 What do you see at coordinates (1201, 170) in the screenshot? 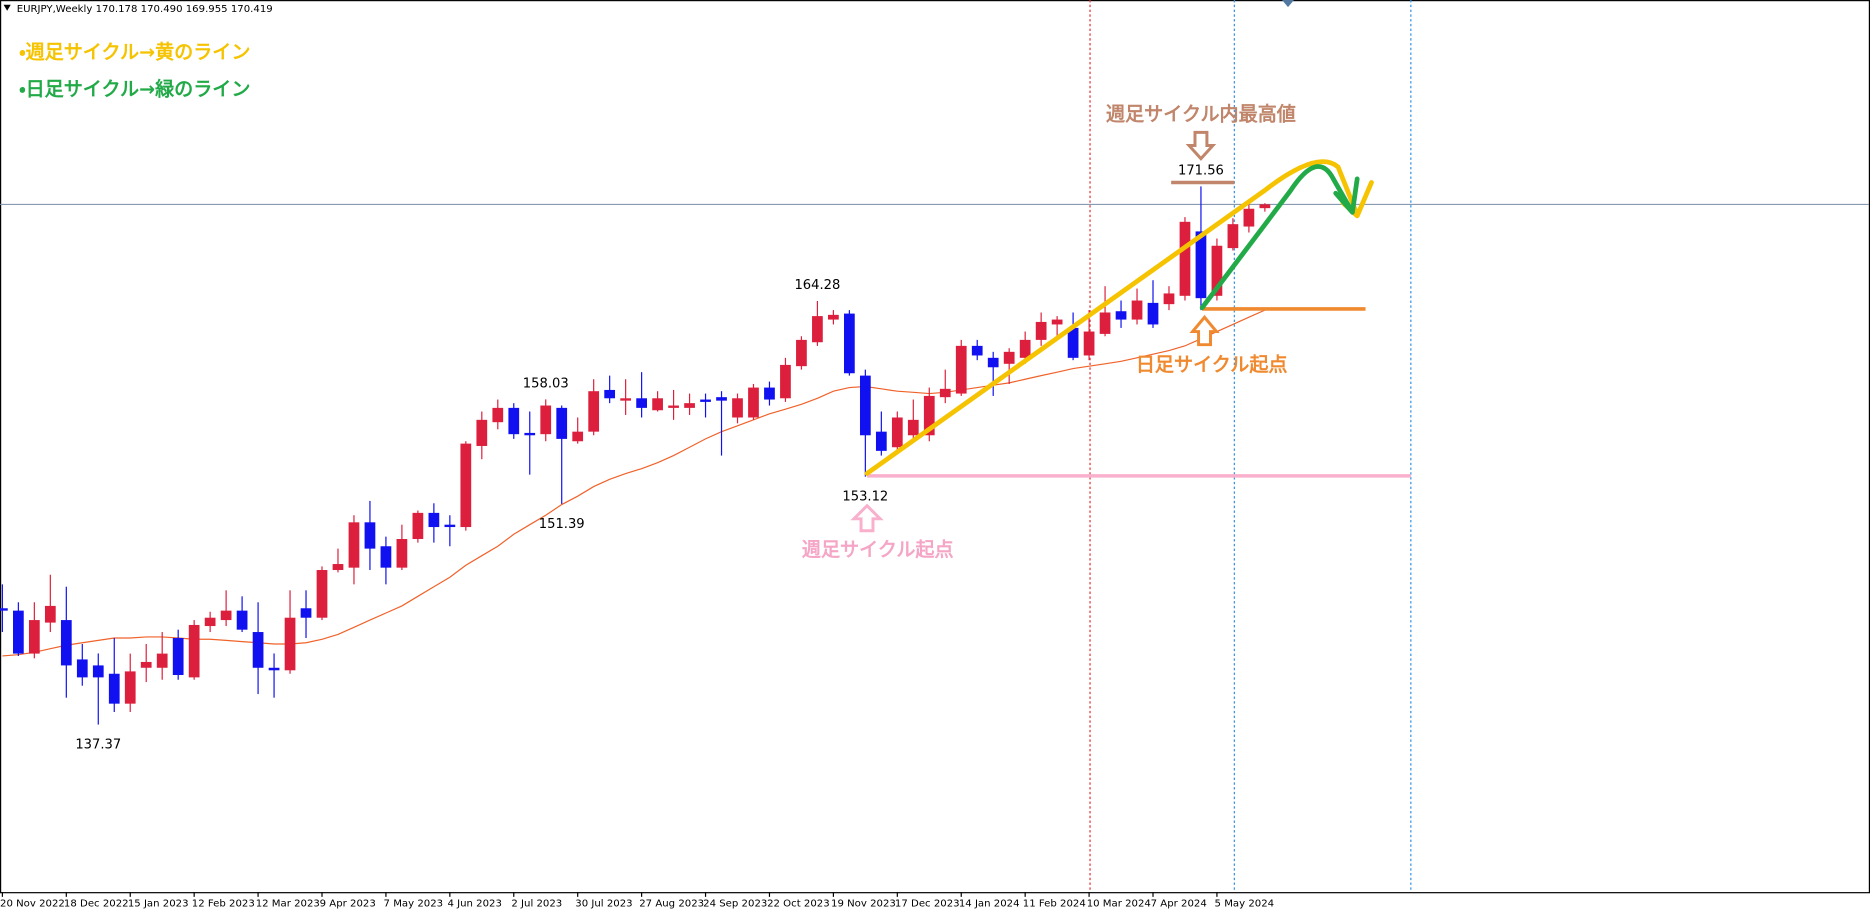
I see `high-label: 171.56` at bounding box center [1201, 170].